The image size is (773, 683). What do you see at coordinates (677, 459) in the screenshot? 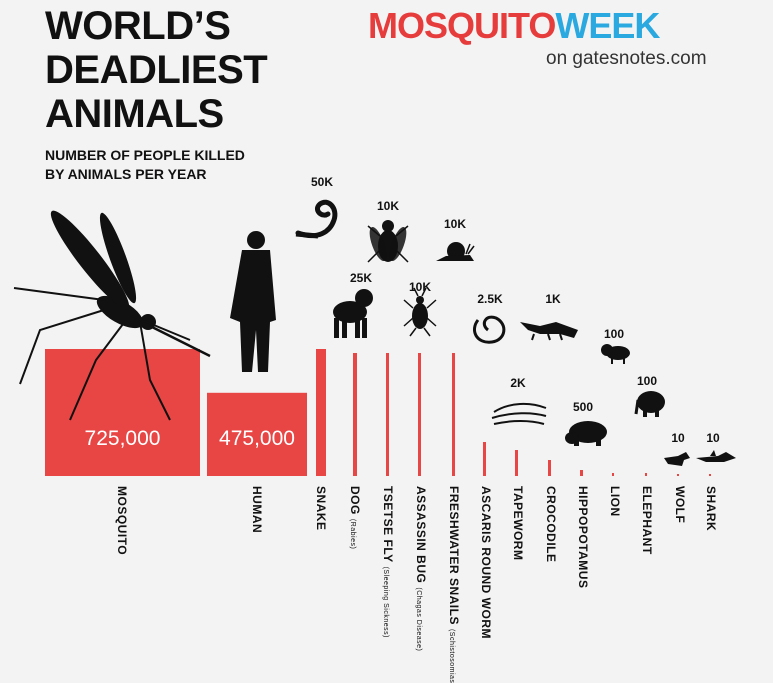
I see `wolf-icon` at bounding box center [677, 459].